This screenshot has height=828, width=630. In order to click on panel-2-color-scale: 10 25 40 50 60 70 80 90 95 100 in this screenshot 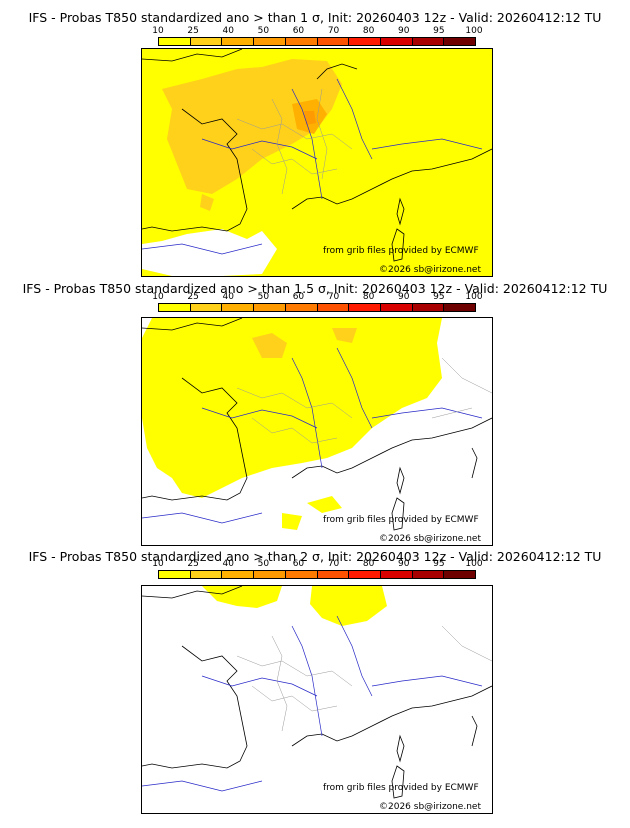, I will do `click(317, 302)`.